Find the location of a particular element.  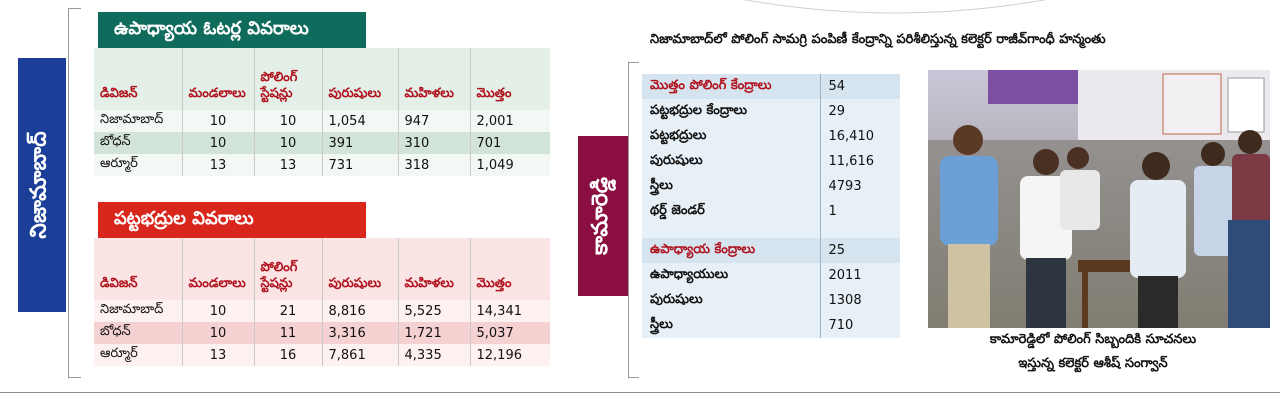

table-row: బోధన్‌ 10 11 3,316 1,721 5,037 is located at coordinates (322, 333).